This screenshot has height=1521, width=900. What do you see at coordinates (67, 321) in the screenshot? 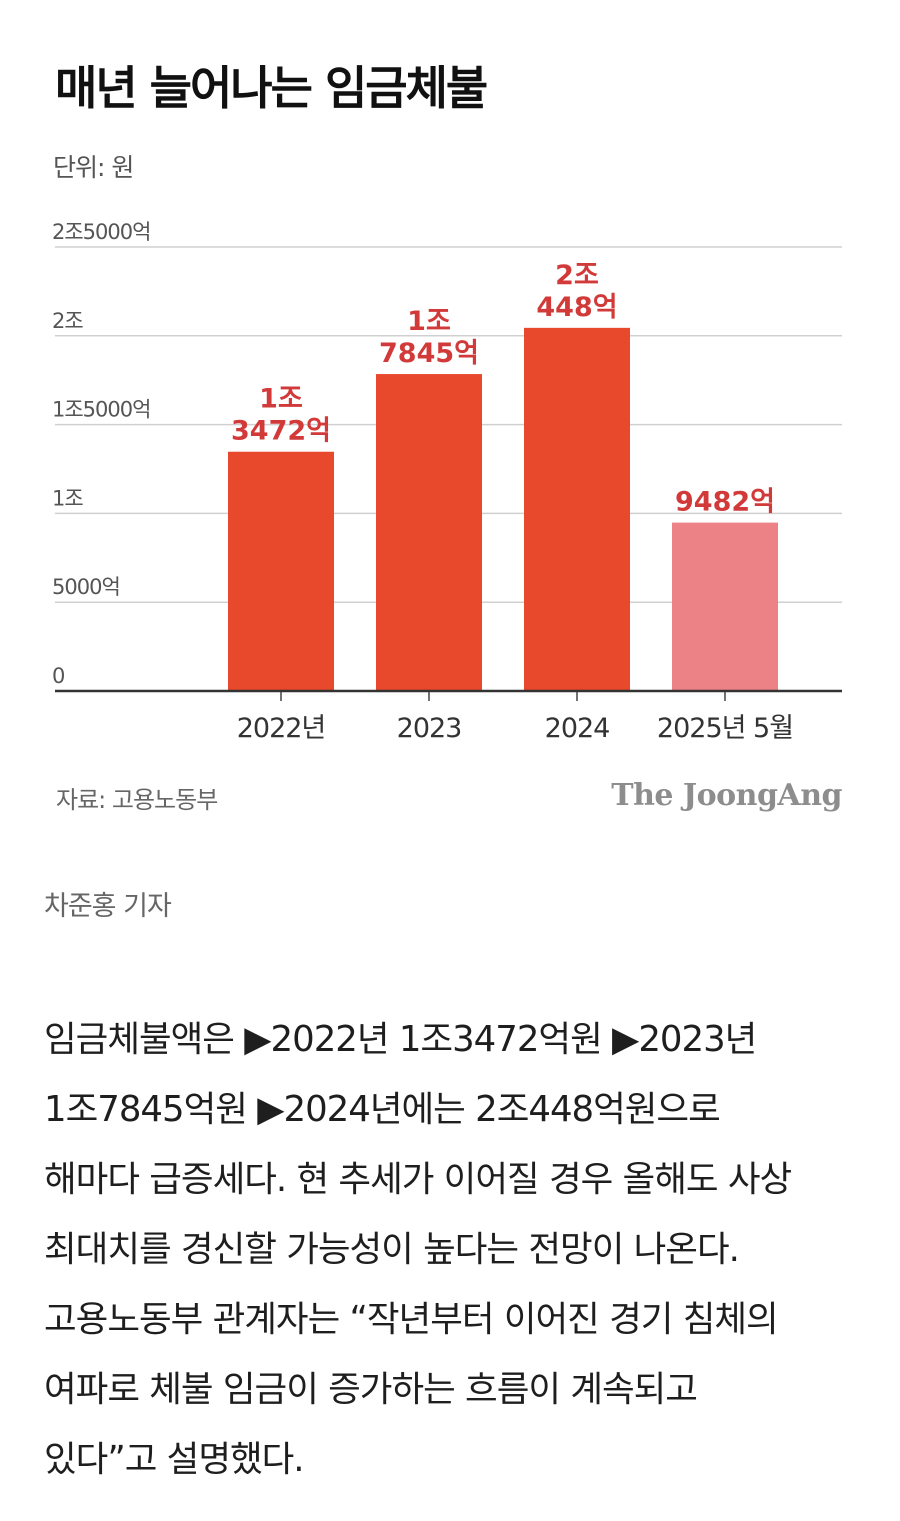
I see `y-tick-label: 2조` at bounding box center [67, 321].